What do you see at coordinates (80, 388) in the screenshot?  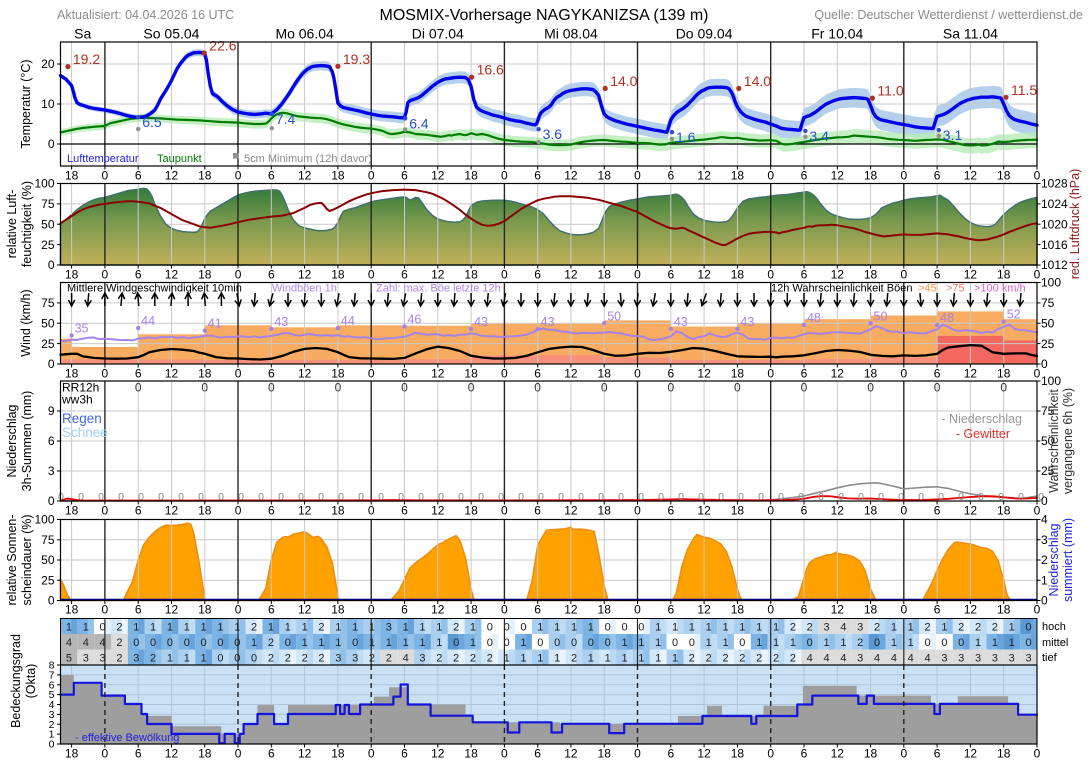 I see `svg-text: RR12h` at bounding box center [80, 388].